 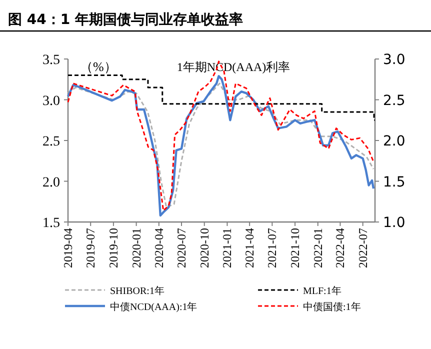 I want to click on y-tick-label: 2.5, so click(x=51, y=142).